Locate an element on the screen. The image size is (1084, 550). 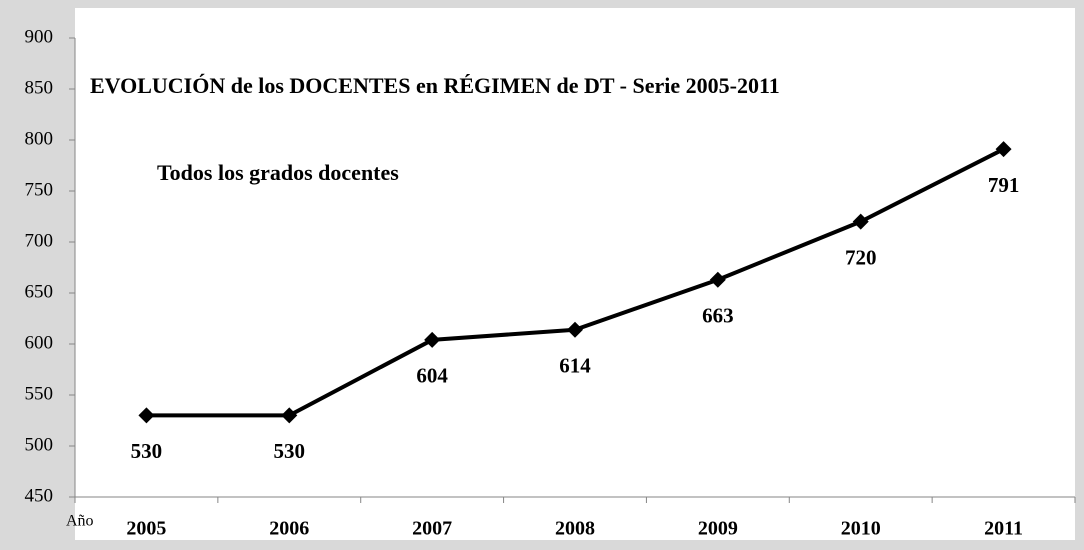
x-tick-label: 2010 is located at coordinates (861, 529).